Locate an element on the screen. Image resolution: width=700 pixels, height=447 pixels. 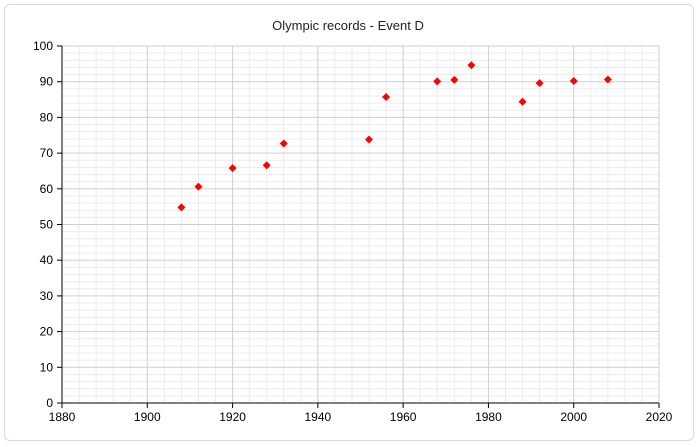
x-tick-label: 1940 is located at coordinates (318, 417).